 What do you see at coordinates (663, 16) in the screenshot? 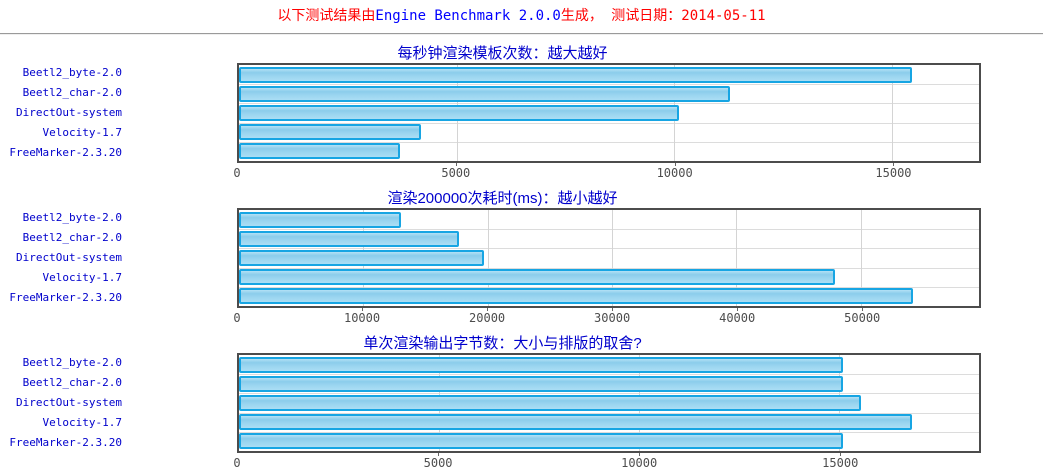
I see `header-suffix-text: 生成， 测试日期：2014-05-11` at bounding box center [663, 16].